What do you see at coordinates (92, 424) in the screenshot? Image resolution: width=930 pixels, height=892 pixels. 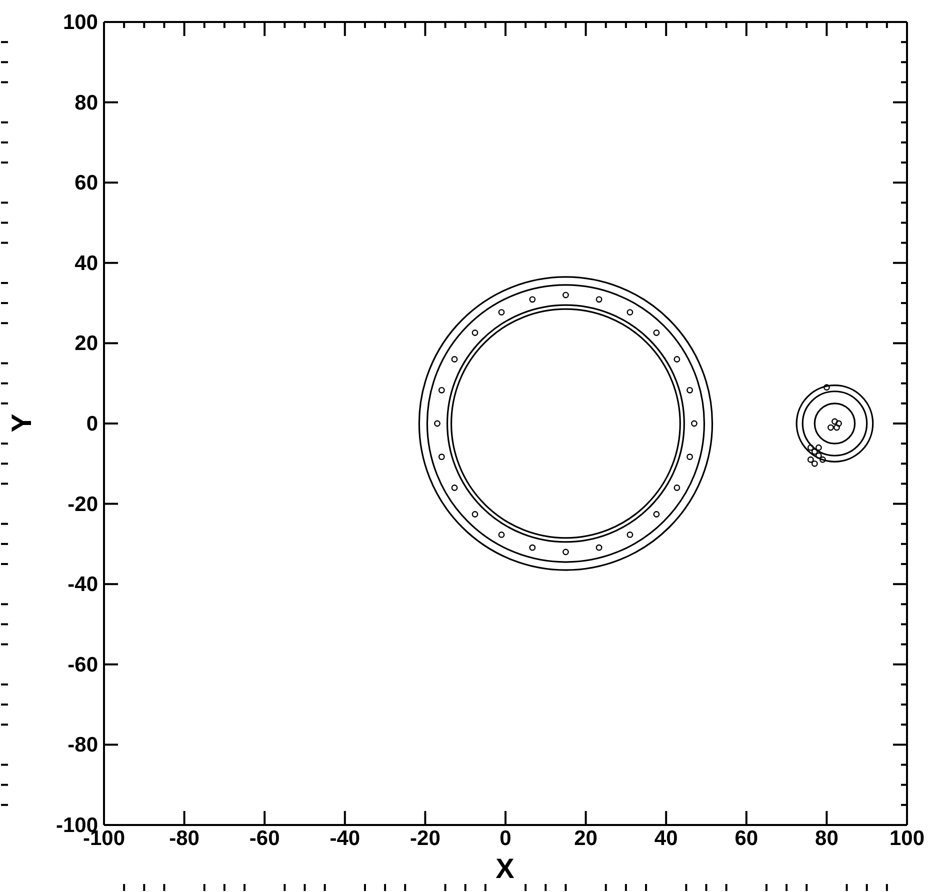 I see `y-tick-label: 0` at bounding box center [92, 424].